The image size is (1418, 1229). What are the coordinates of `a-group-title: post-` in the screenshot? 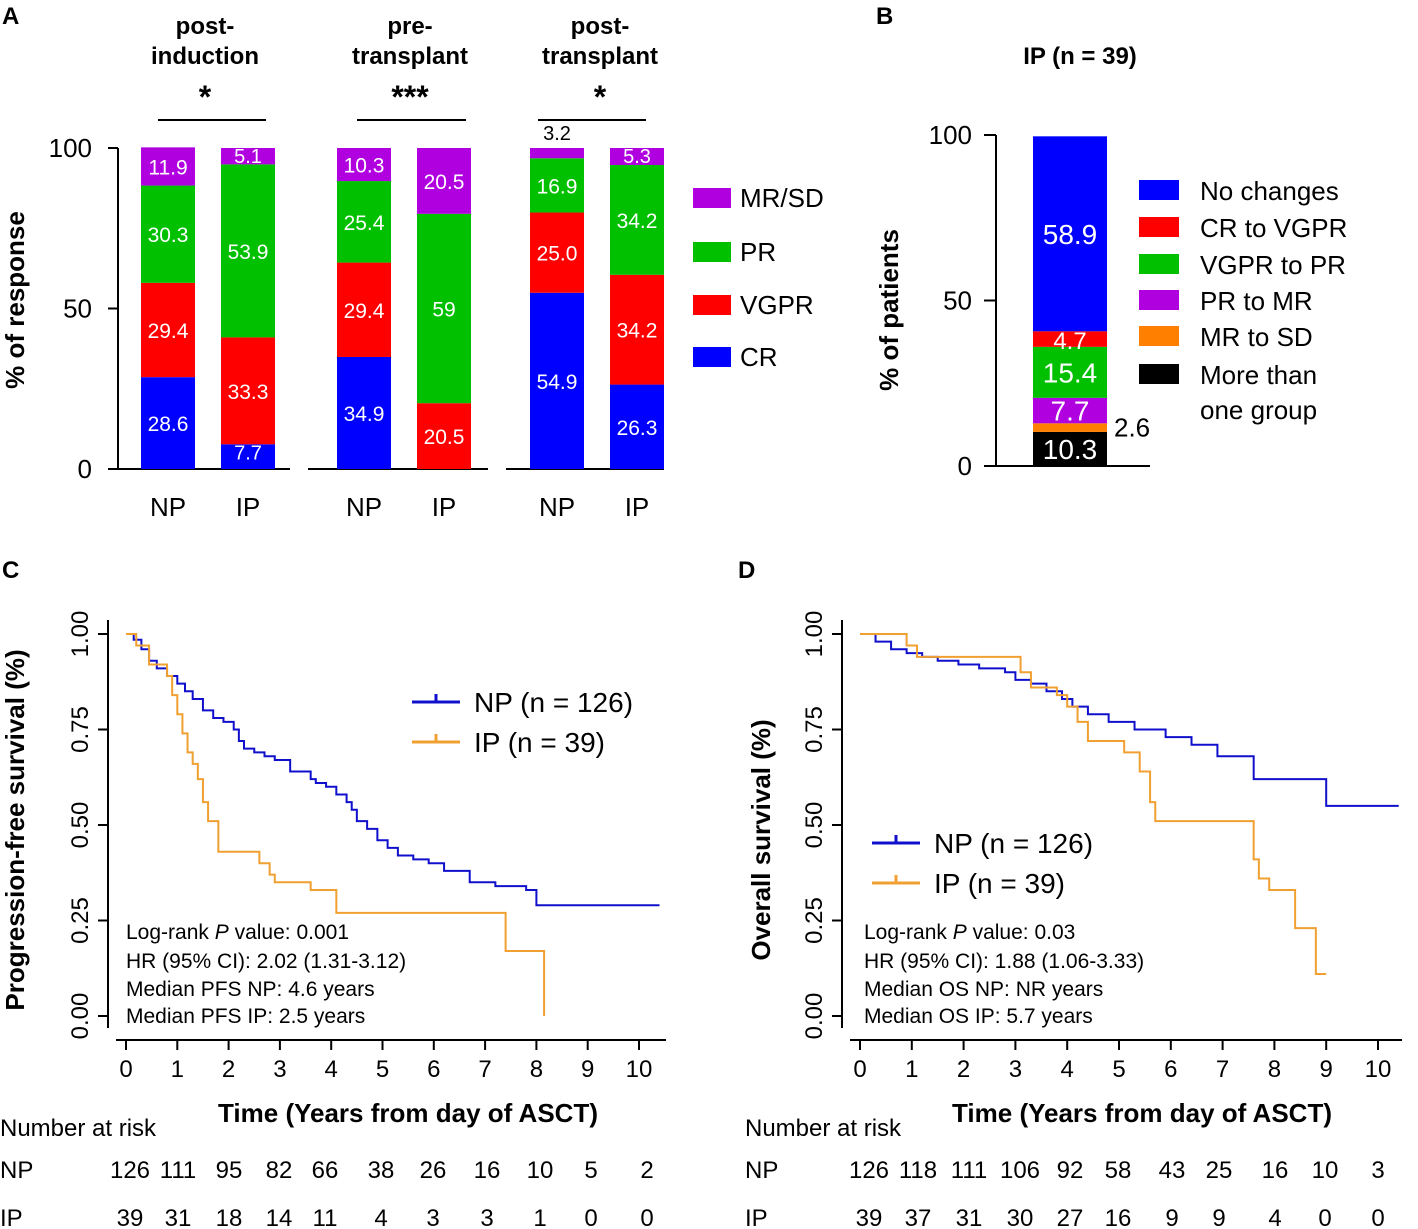 It's located at (600, 26).